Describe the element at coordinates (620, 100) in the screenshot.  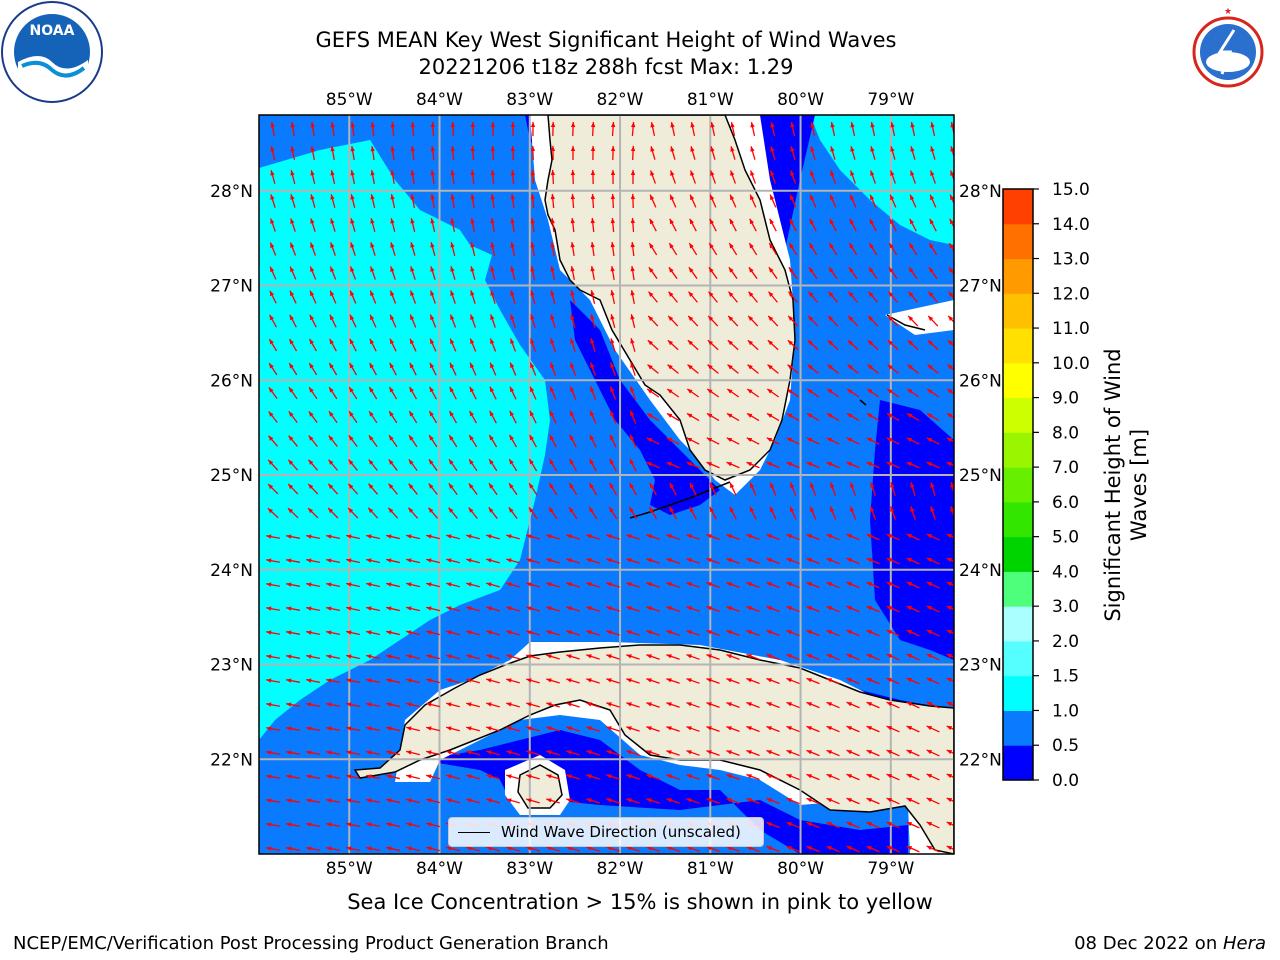
I see `lon-label-top: 82°W` at that location.